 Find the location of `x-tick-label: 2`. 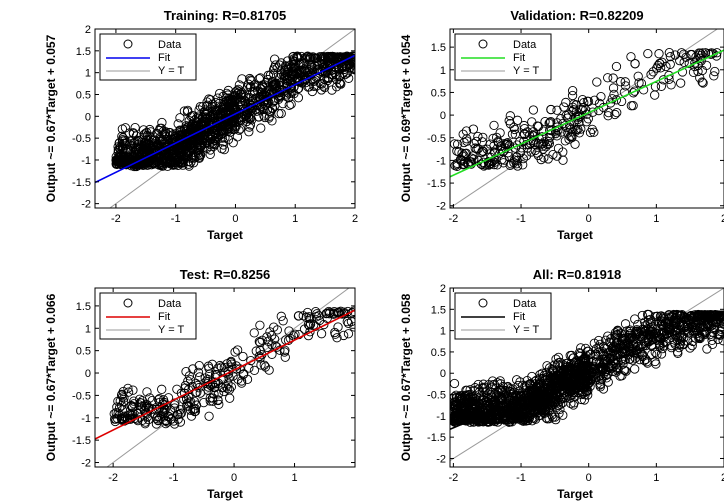

x-tick-label: 2 is located at coordinates (722, 219).